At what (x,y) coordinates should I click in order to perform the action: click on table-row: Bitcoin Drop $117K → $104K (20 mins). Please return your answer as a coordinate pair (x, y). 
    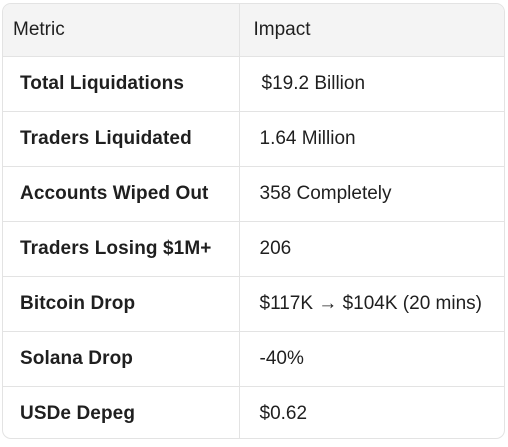
    Looking at the image, I should click on (253, 304).